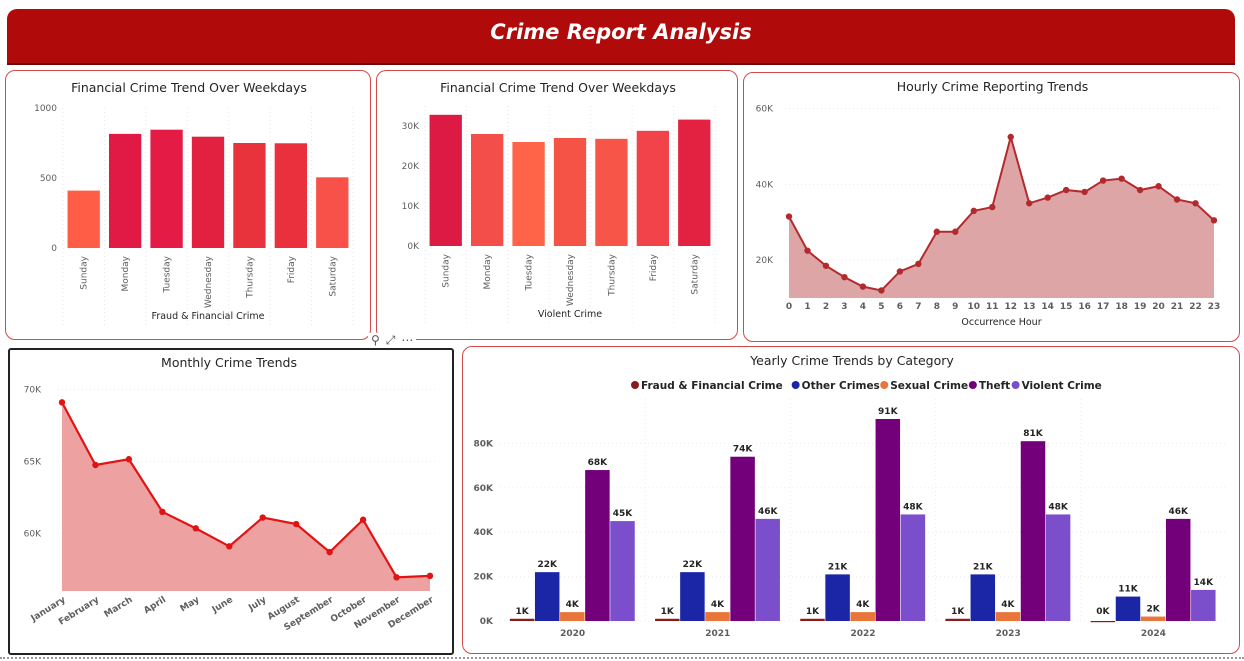 Image resolution: width=1244 pixels, height=661 pixels. I want to click on x-tick-label: 2023, so click(1008, 634).